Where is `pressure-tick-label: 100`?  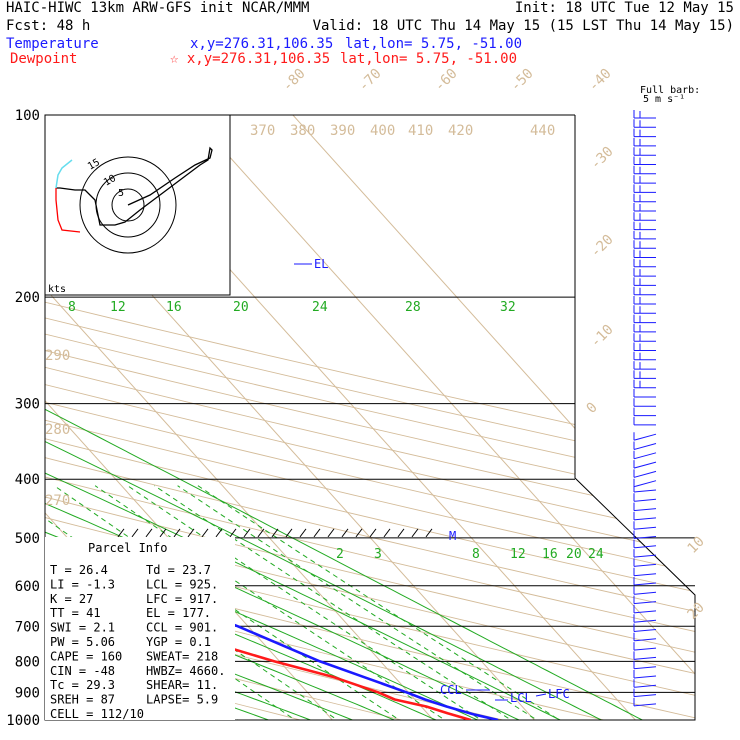 pressure-tick-label: 100 is located at coordinates (27, 116).